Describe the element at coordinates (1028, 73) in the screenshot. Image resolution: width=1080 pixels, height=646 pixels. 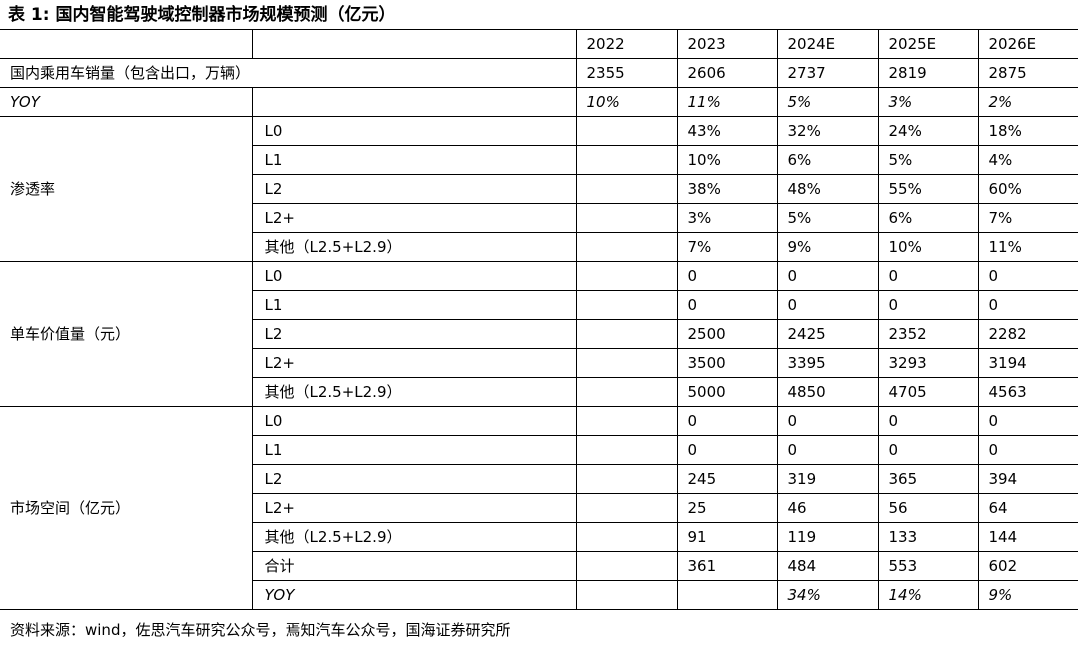
I see `table-cell: 2875` at that location.